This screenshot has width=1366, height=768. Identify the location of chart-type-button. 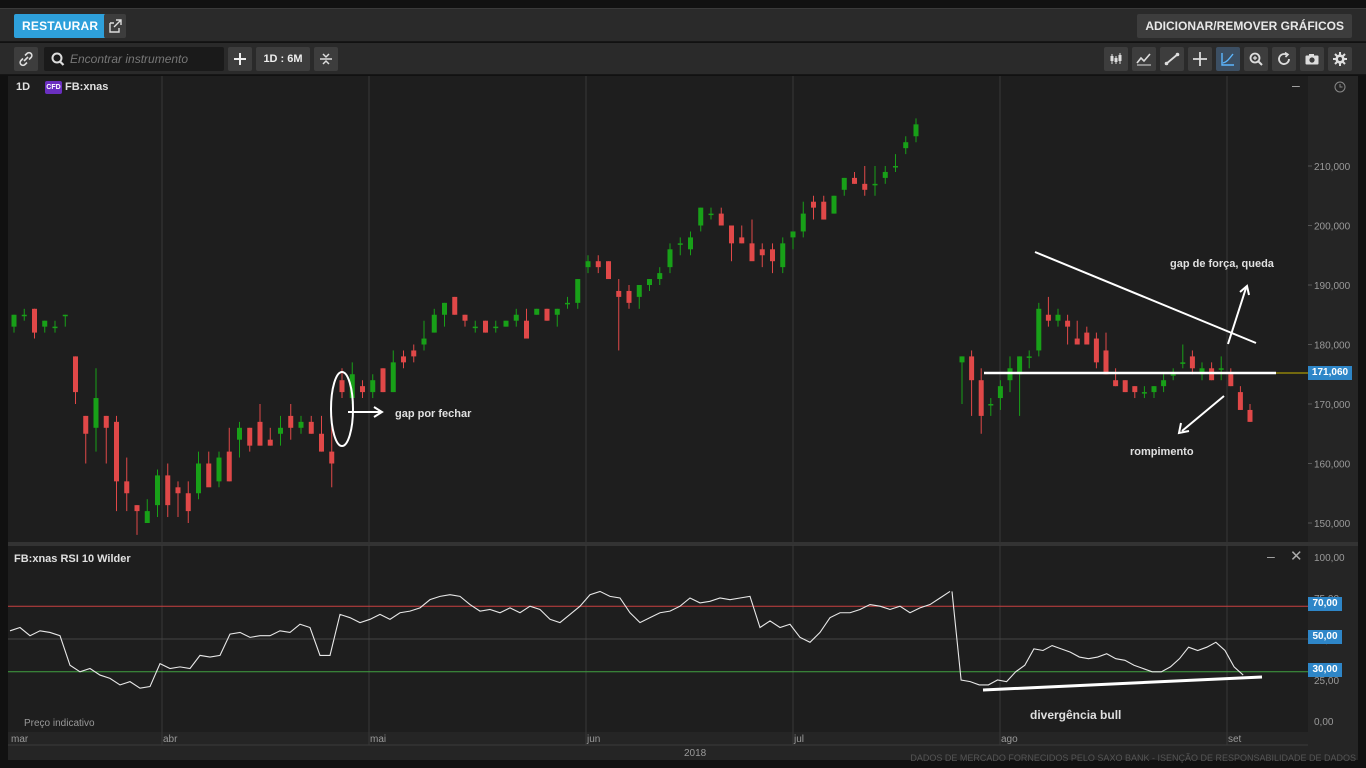
(1228, 59).